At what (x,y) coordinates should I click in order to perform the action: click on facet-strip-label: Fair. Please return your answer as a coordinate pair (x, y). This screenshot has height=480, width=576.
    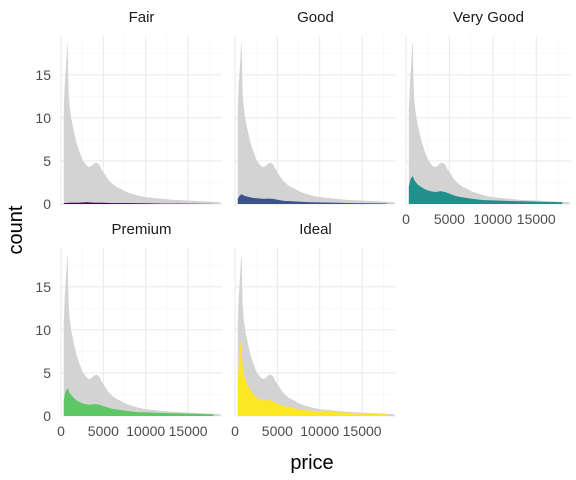
    Looking at the image, I should click on (142, 17).